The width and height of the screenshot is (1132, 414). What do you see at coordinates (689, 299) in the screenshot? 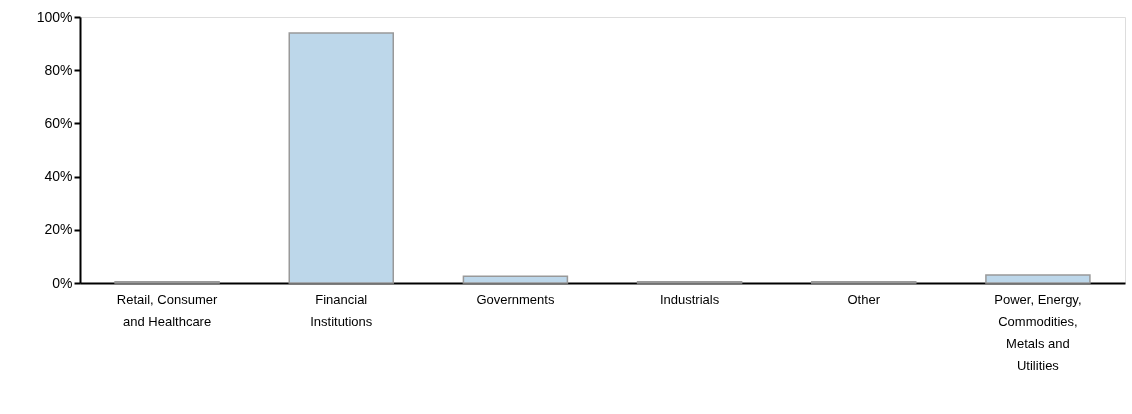
I see `x-tick-label: Industrials` at bounding box center [689, 299].